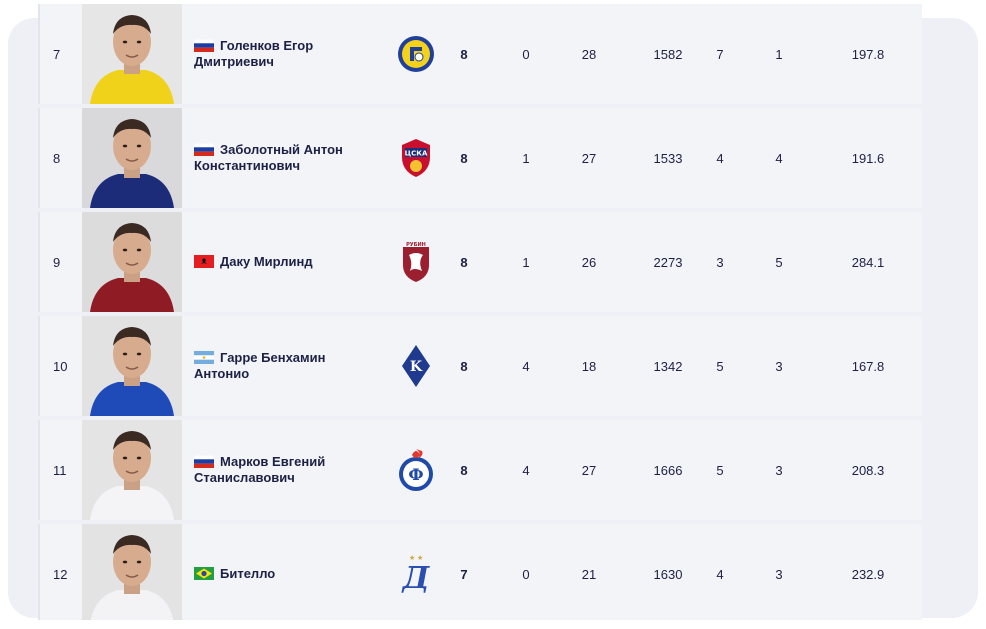 Image resolution: width=986 pixels, height=629 pixels. Describe the element at coordinates (868, 470) in the screenshot. I see `average-cell: 208.3` at that location.